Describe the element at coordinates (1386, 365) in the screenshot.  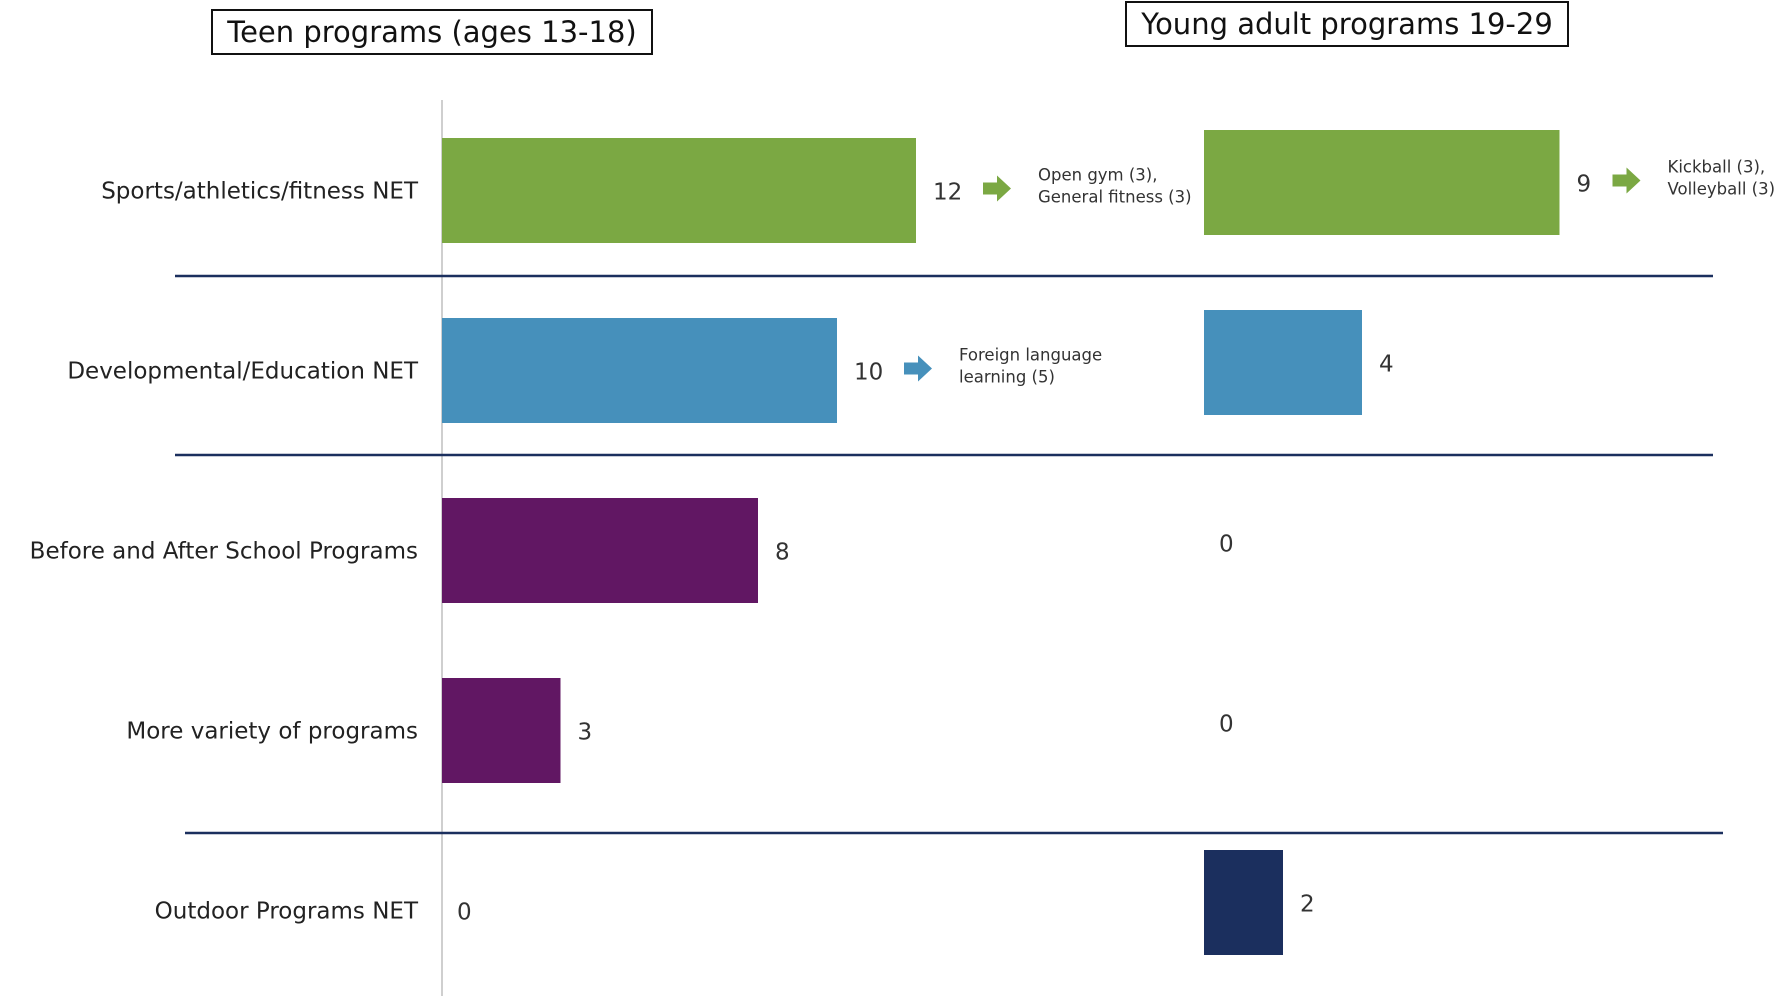
I see `value-label: 4` at that location.